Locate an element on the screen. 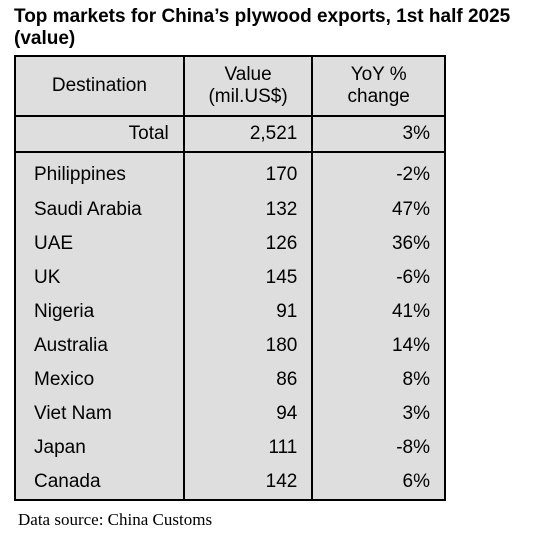  header-destination: Destination is located at coordinates (99, 86).